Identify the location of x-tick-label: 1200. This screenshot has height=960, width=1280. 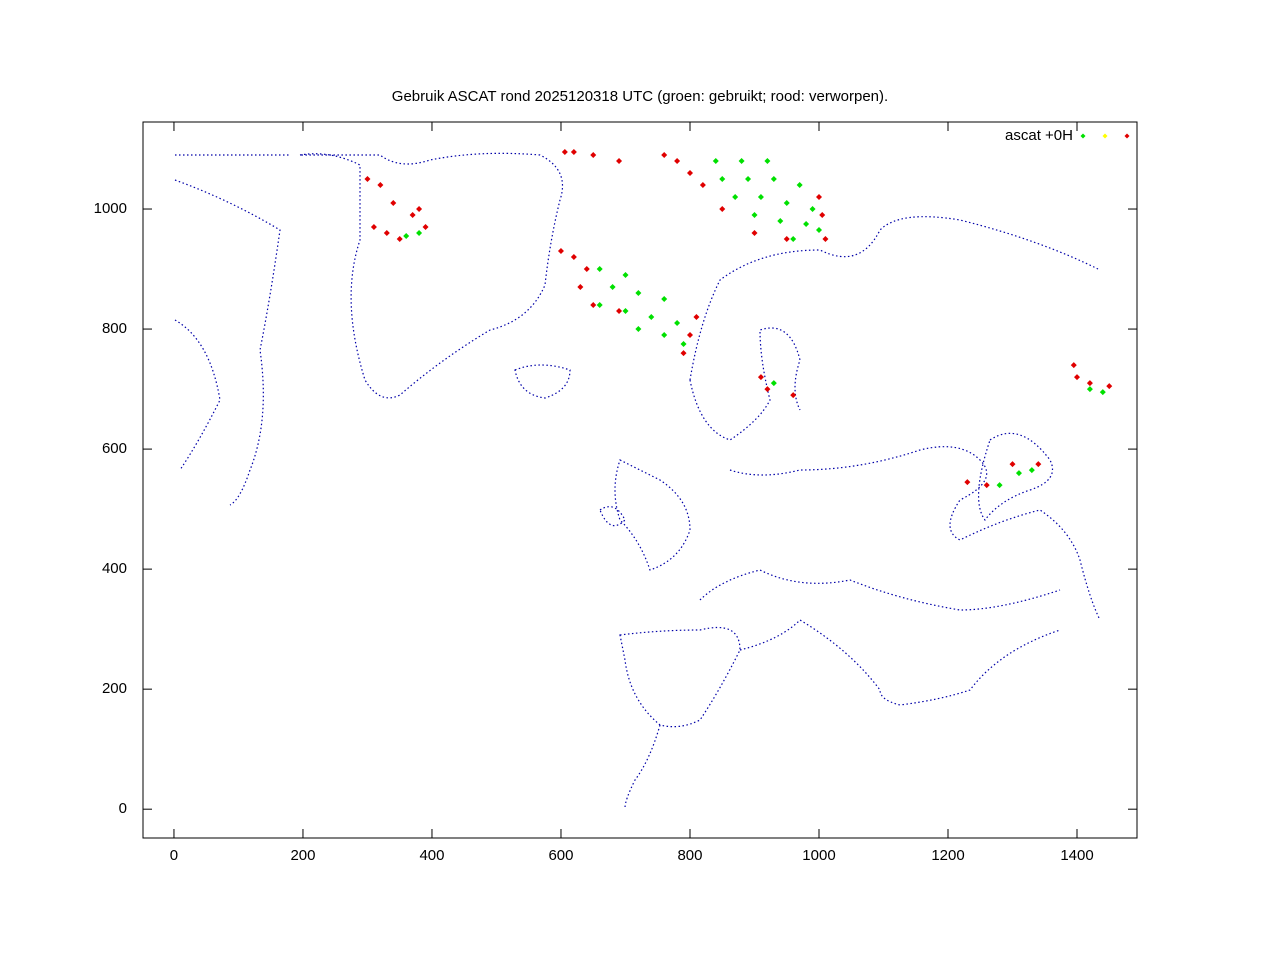
(947, 855).